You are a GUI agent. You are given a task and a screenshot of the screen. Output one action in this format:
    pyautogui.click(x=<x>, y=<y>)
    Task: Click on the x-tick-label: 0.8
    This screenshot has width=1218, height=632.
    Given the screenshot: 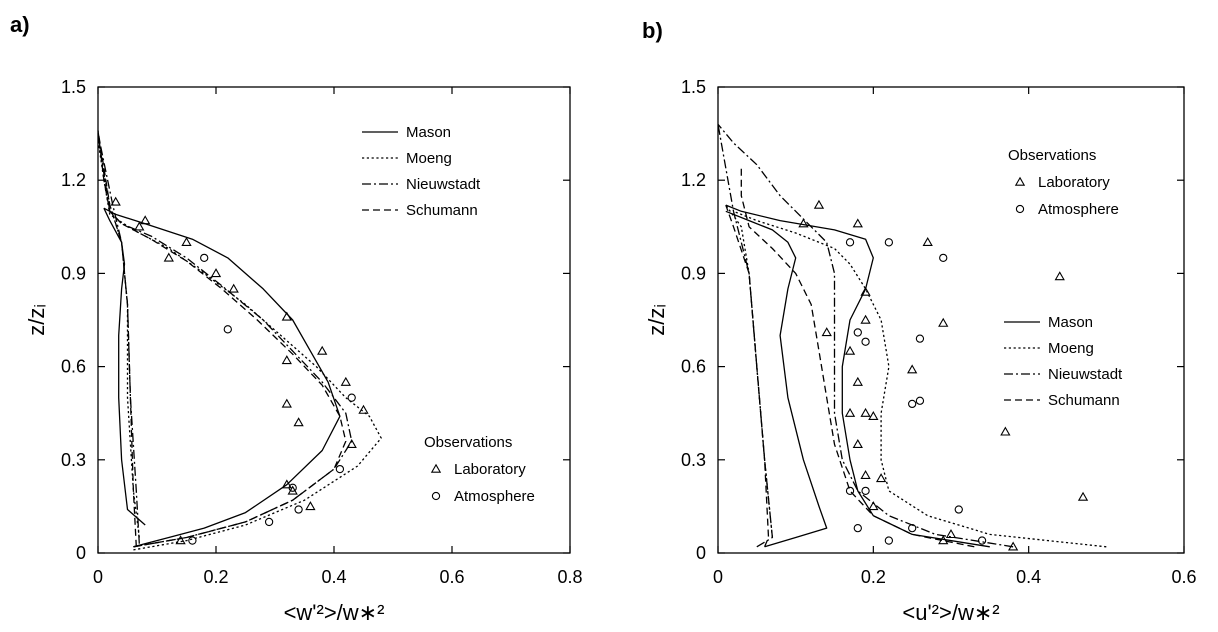 What is the action you would take?
    pyautogui.click(x=569, y=577)
    